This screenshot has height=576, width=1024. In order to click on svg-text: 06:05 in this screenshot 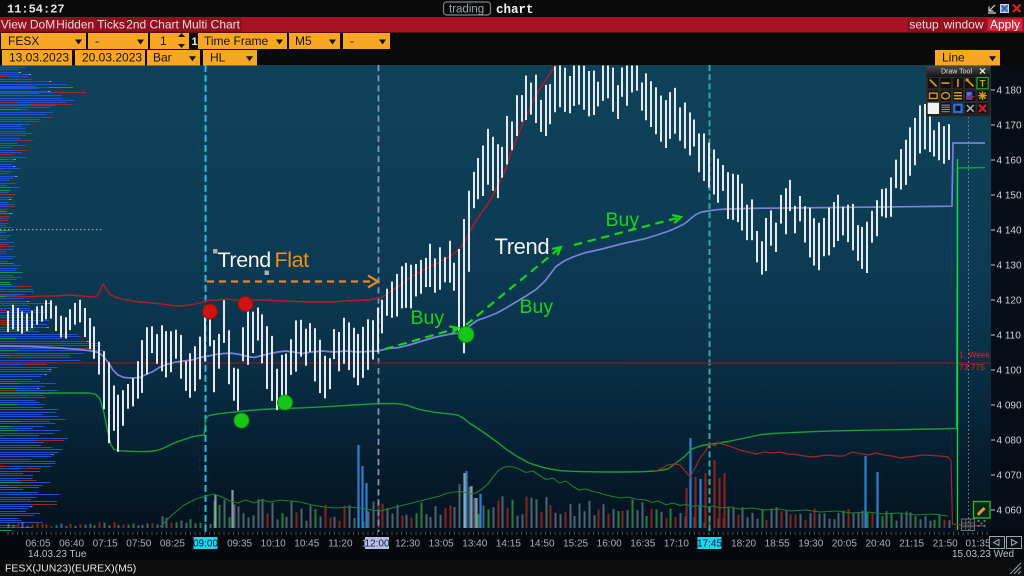, I will do `click(37, 544)`.